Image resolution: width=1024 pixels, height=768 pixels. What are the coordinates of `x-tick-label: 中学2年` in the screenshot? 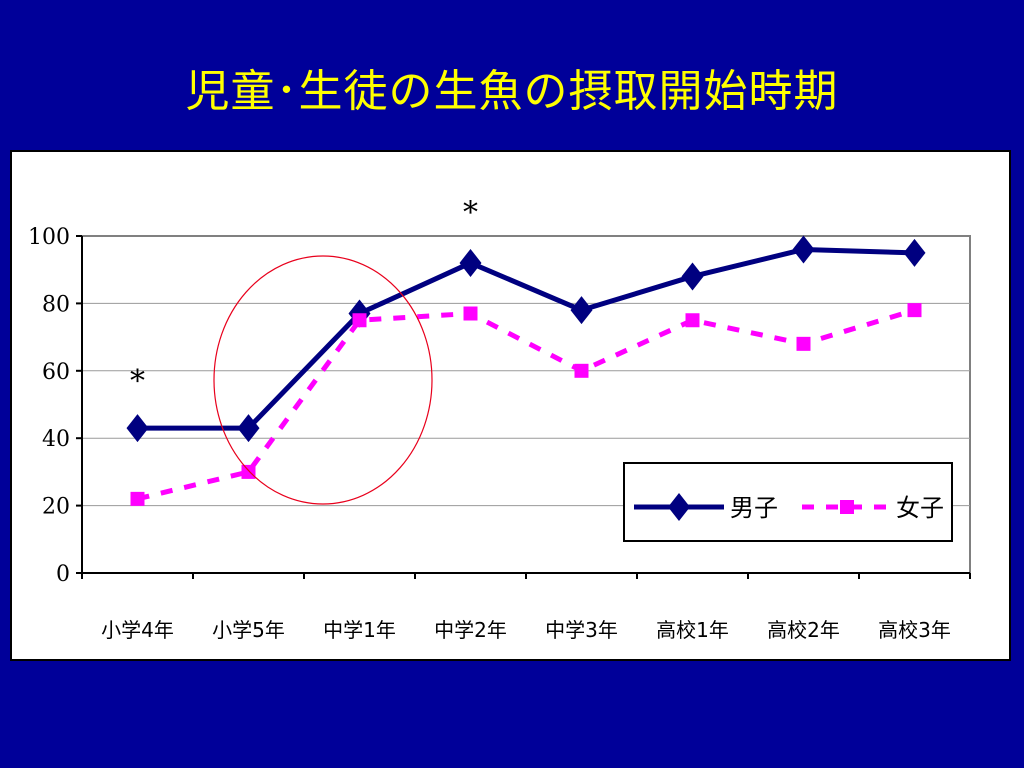 It's located at (470, 630).